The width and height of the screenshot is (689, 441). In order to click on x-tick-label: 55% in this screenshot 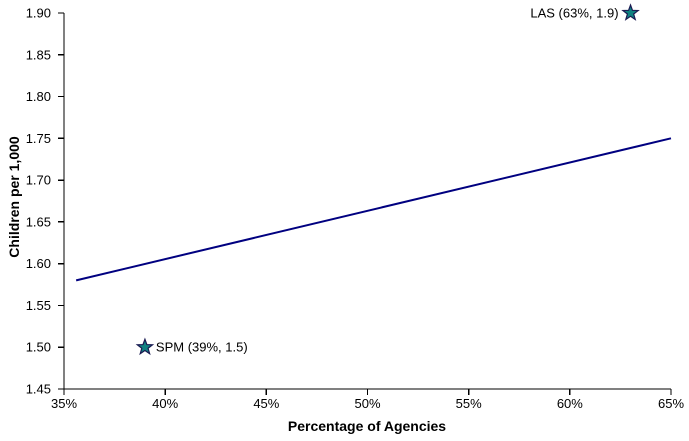, I will do `click(469, 403)`.